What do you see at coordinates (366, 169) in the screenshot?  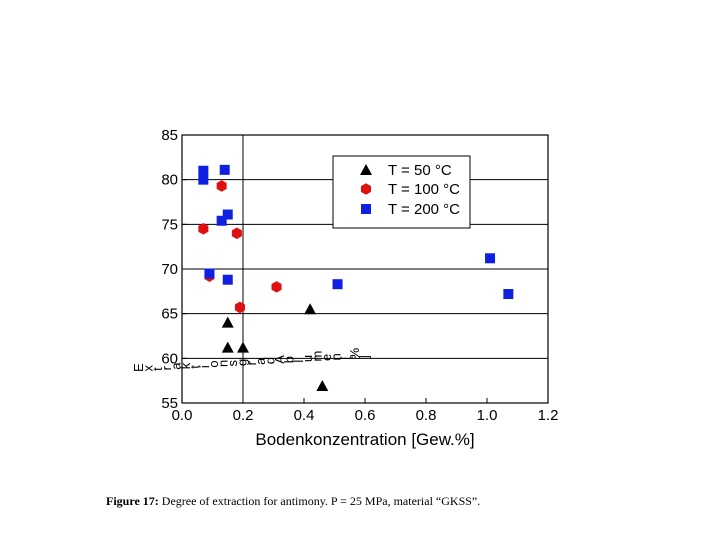 I see `legend-marker-triangle` at bounding box center [366, 169].